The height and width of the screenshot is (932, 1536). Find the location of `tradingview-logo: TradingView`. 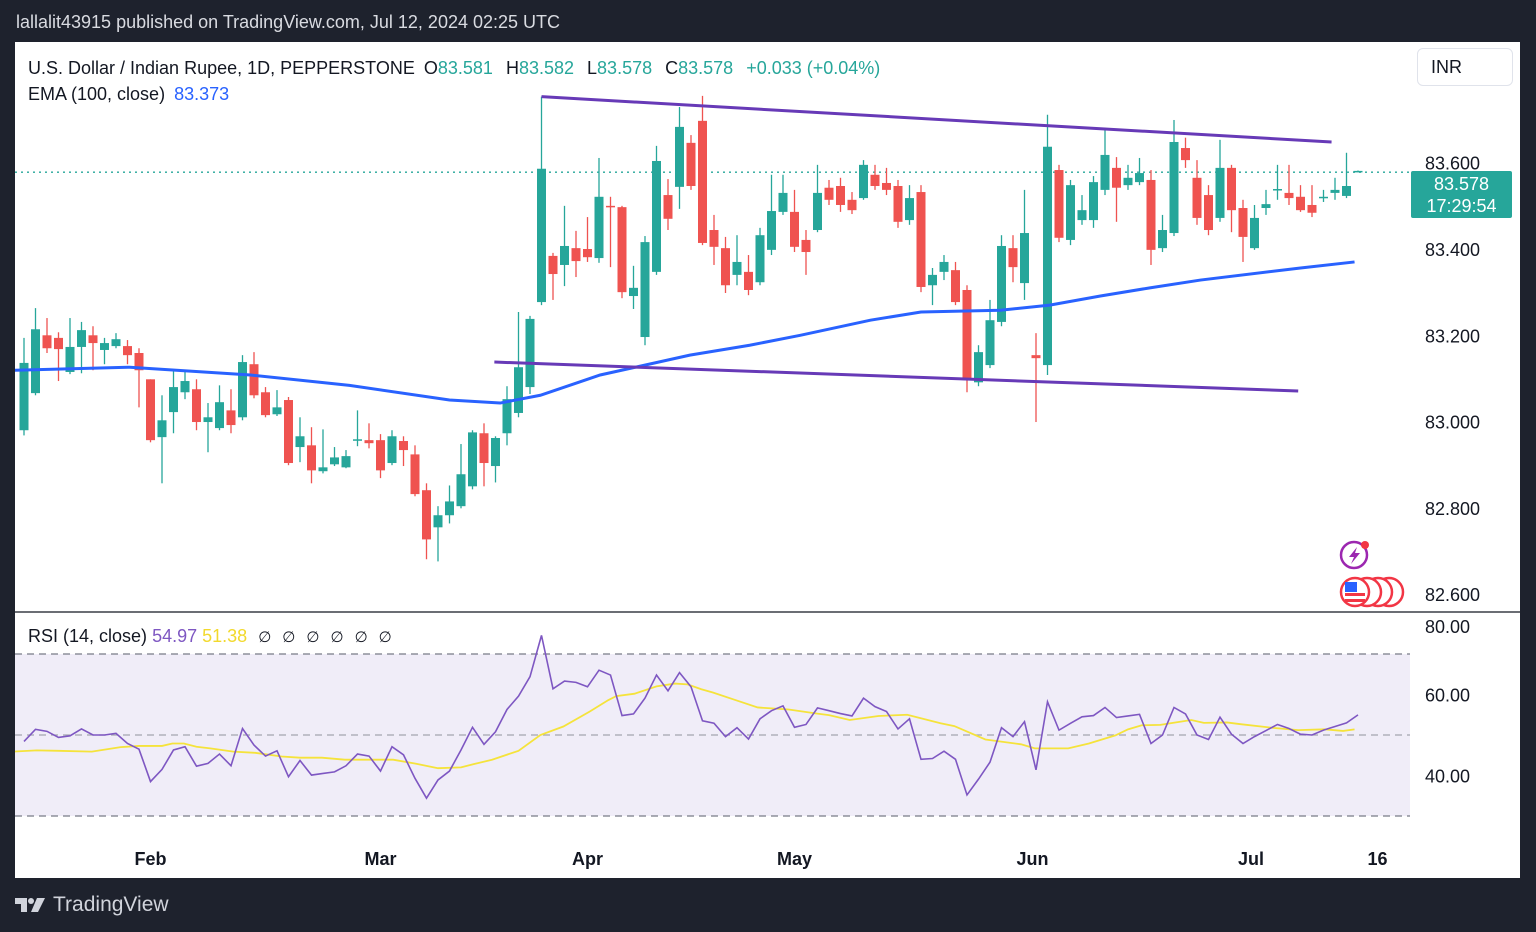

tradingview-logo: TradingView is located at coordinates (92, 905).